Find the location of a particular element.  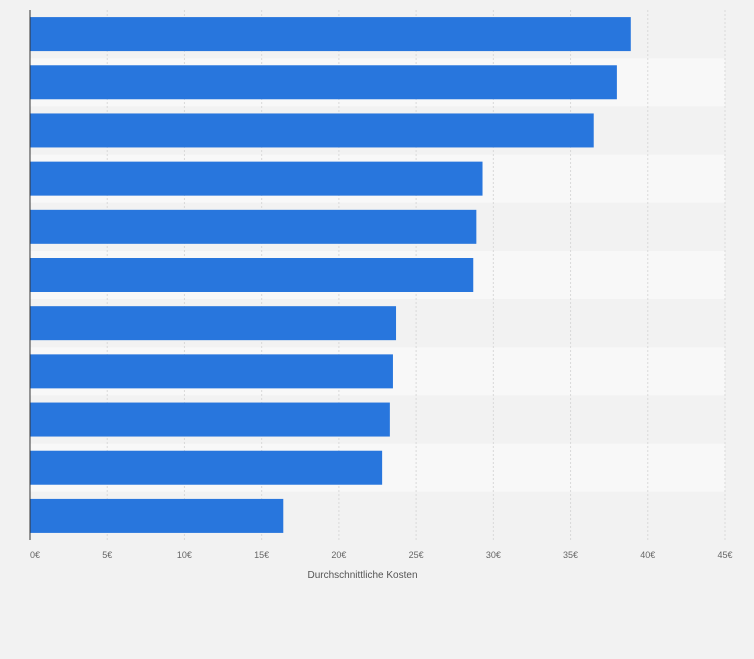

x-tick-label: 40€ is located at coordinates (647, 555).